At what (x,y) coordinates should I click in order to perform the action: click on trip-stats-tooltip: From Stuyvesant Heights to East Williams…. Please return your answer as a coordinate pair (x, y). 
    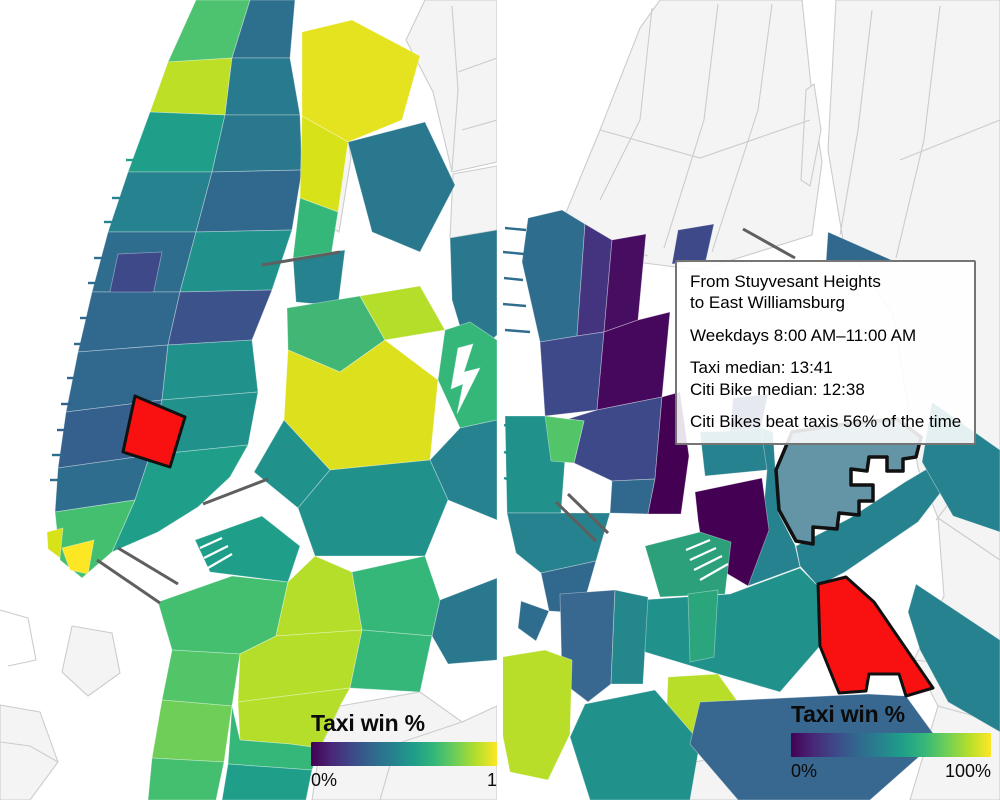
    Looking at the image, I should click on (826, 353).